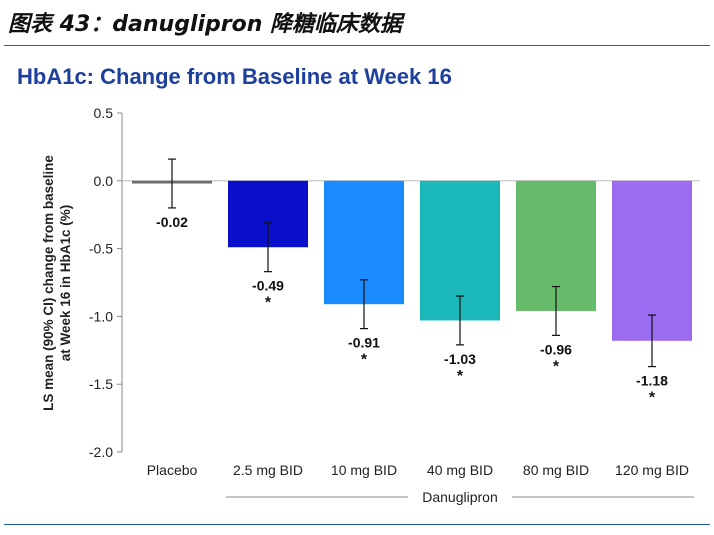  What do you see at coordinates (556, 470) in the screenshot?
I see `x-tick-label: 80 mg BID` at bounding box center [556, 470].